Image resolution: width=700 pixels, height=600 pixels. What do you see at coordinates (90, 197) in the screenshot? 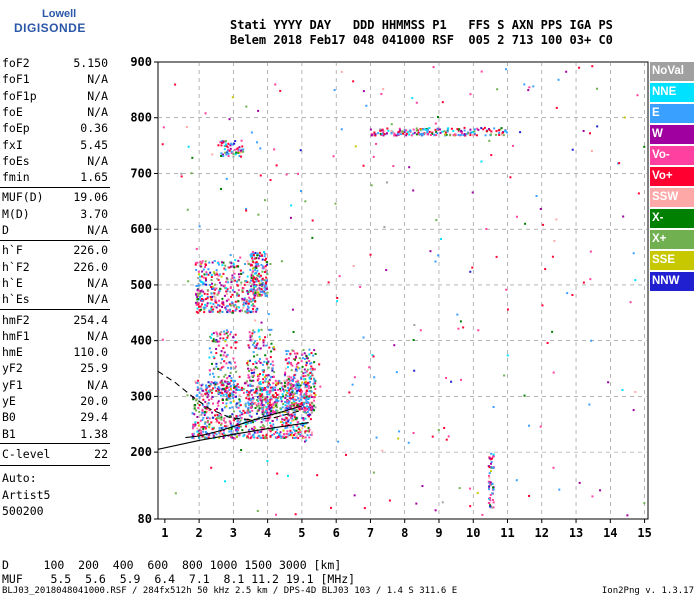
I see `param-value: 19.06` at bounding box center [90, 197].